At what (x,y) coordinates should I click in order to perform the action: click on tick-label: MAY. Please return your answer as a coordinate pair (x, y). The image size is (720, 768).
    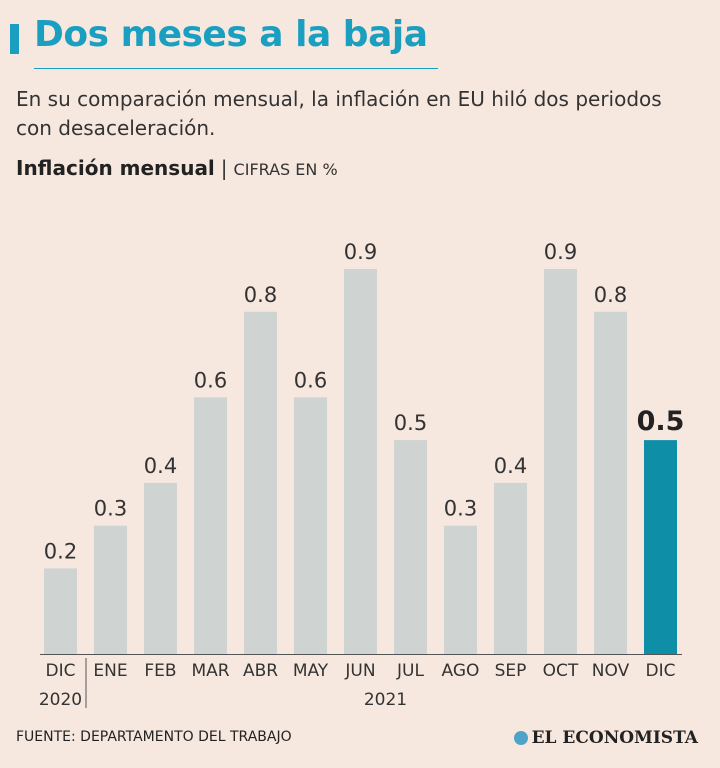
    Looking at the image, I should click on (311, 671).